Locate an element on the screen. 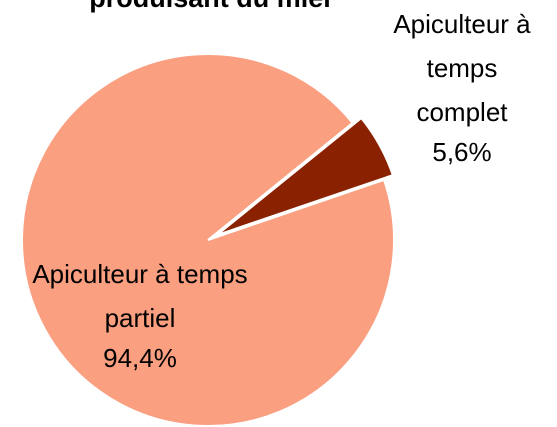 The width and height of the screenshot is (557, 427). value-label: 94,4% is located at coordinates (140, 358).